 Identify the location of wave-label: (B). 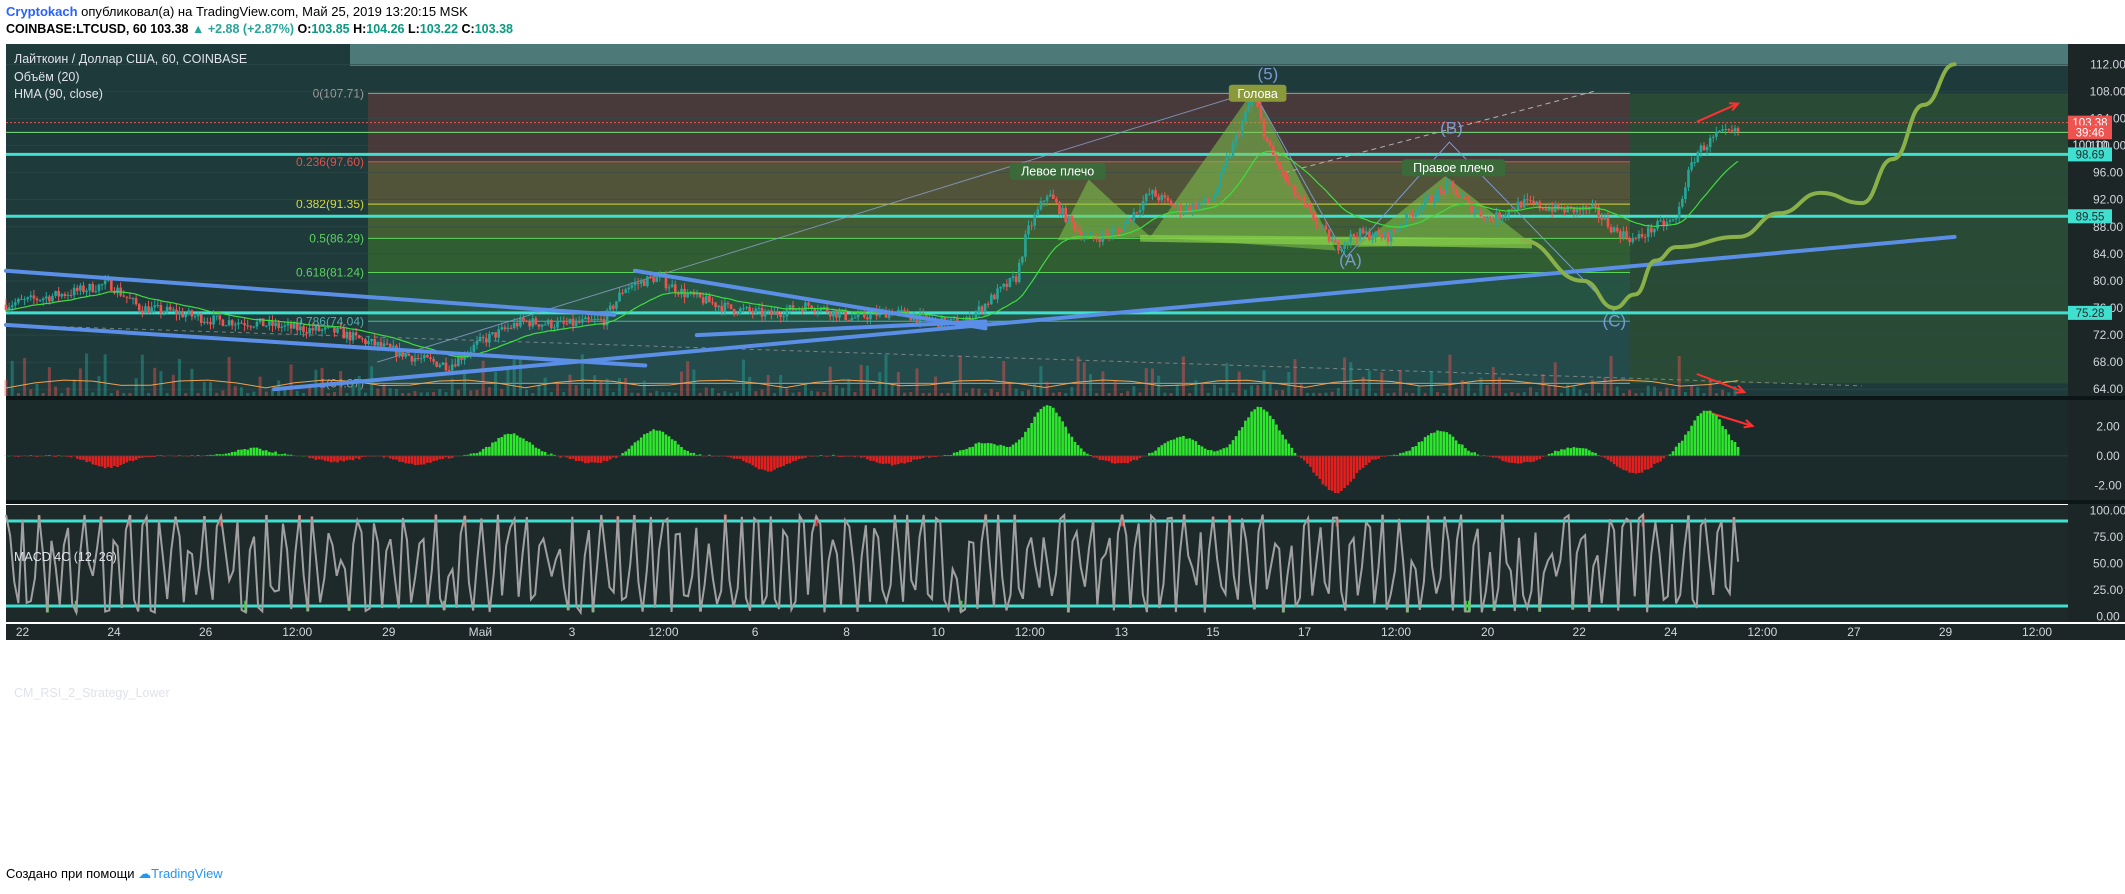
(1451, 128).